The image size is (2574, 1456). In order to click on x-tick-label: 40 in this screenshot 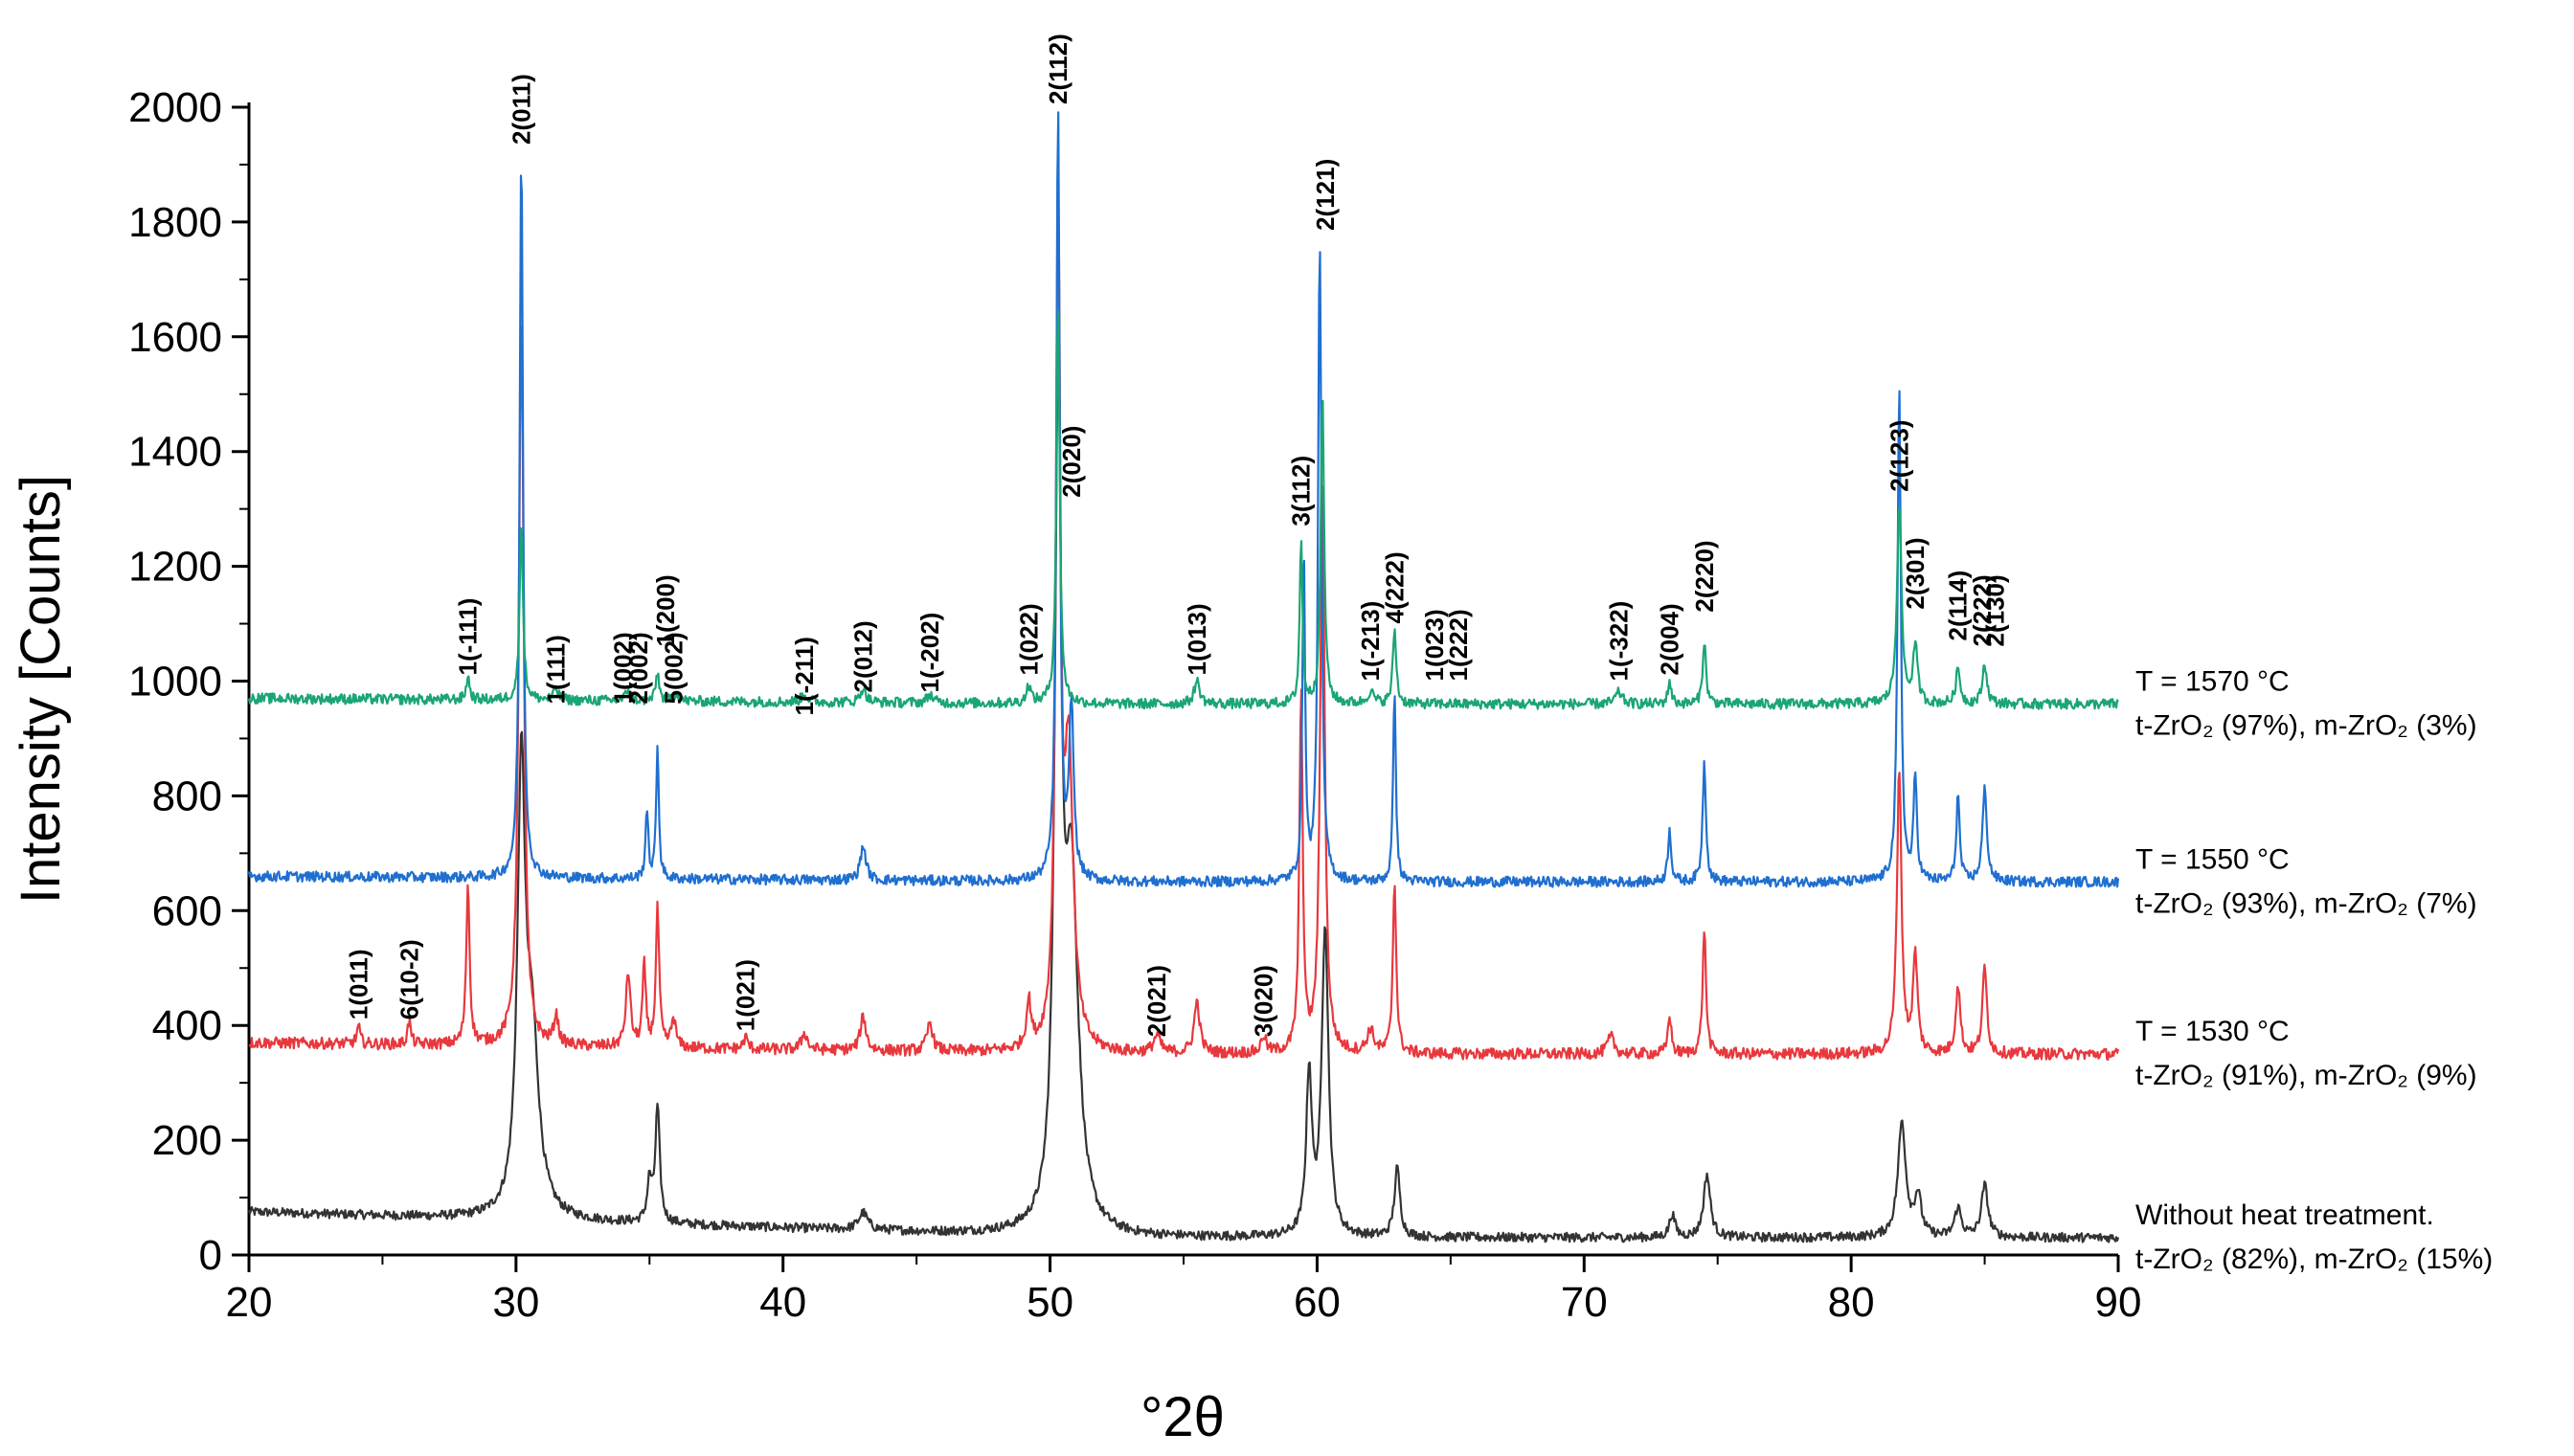, I will do `click(782, 1303)`.